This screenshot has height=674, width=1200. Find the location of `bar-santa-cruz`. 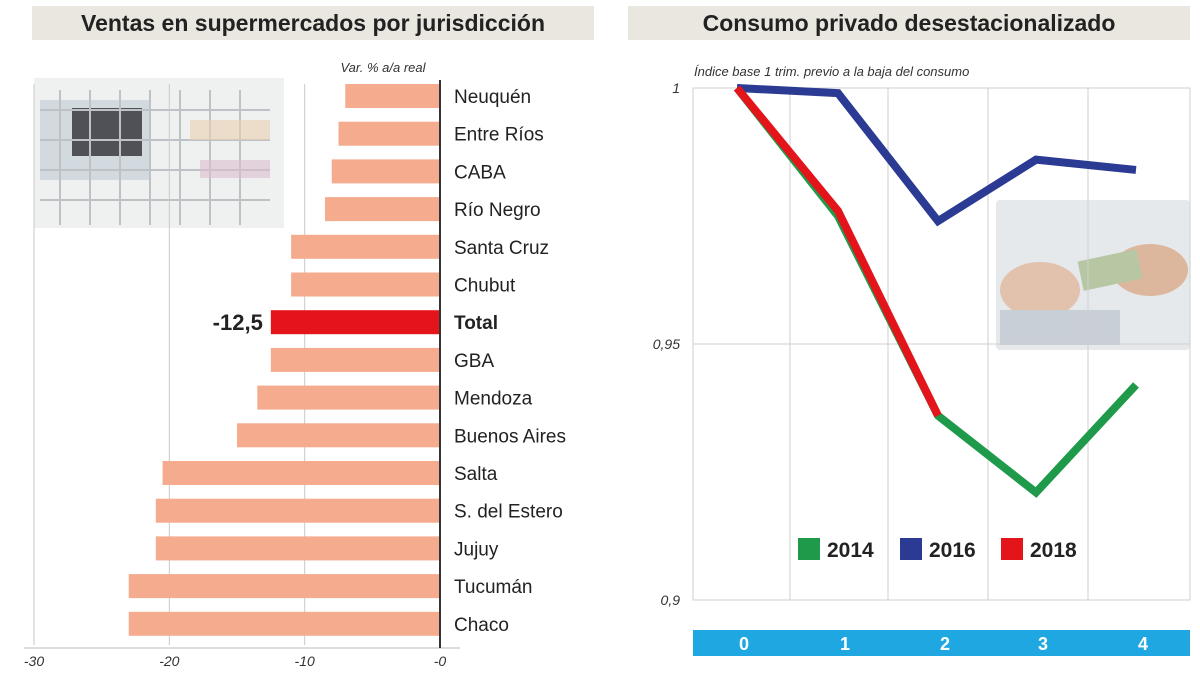

bar-santa-cruz is located at coordinates (365, 246).